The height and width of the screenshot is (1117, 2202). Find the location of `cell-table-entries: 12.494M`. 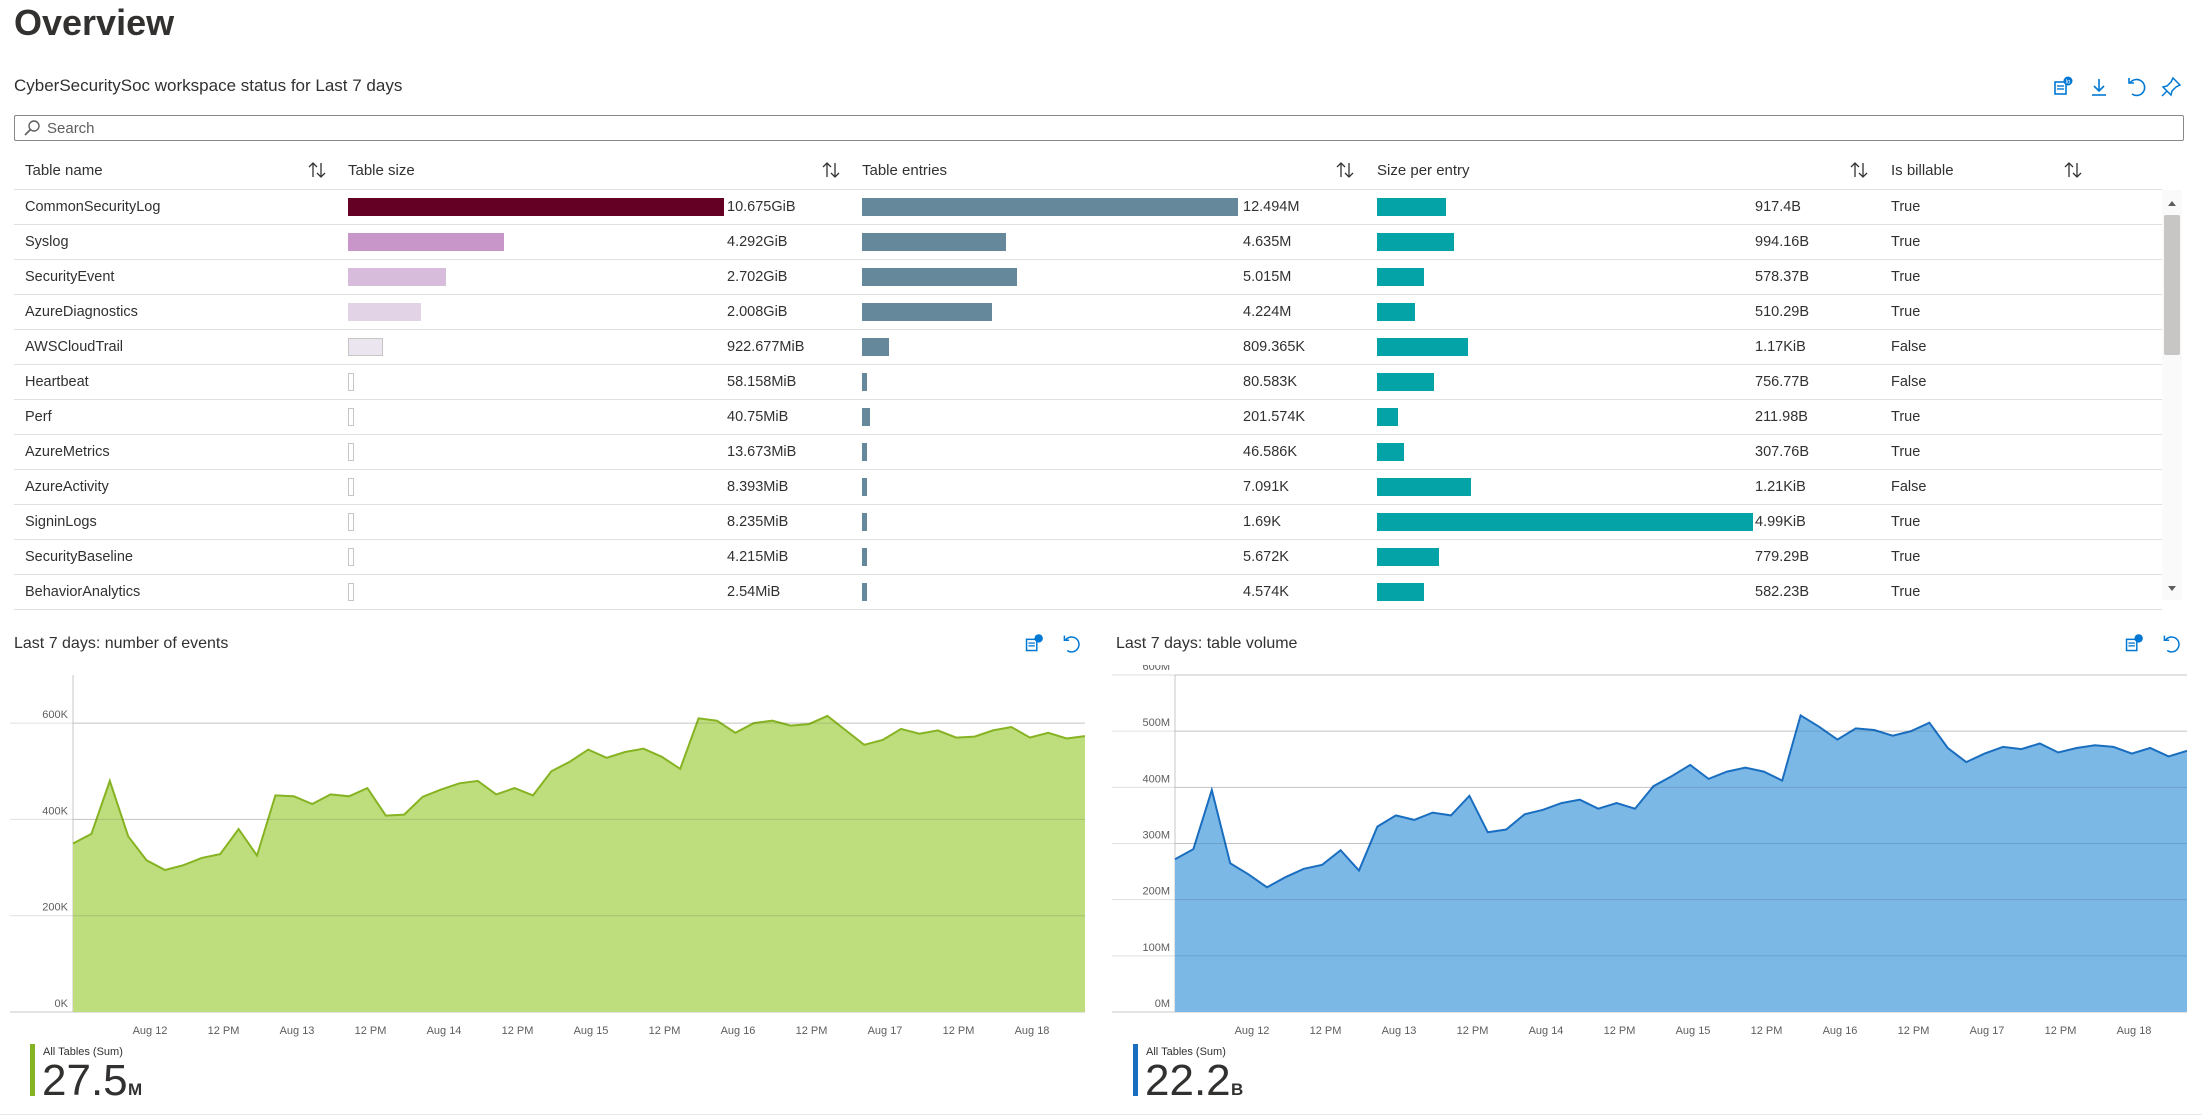

cell-table-entries: 12.494M is located at coordinates (1271, 207).